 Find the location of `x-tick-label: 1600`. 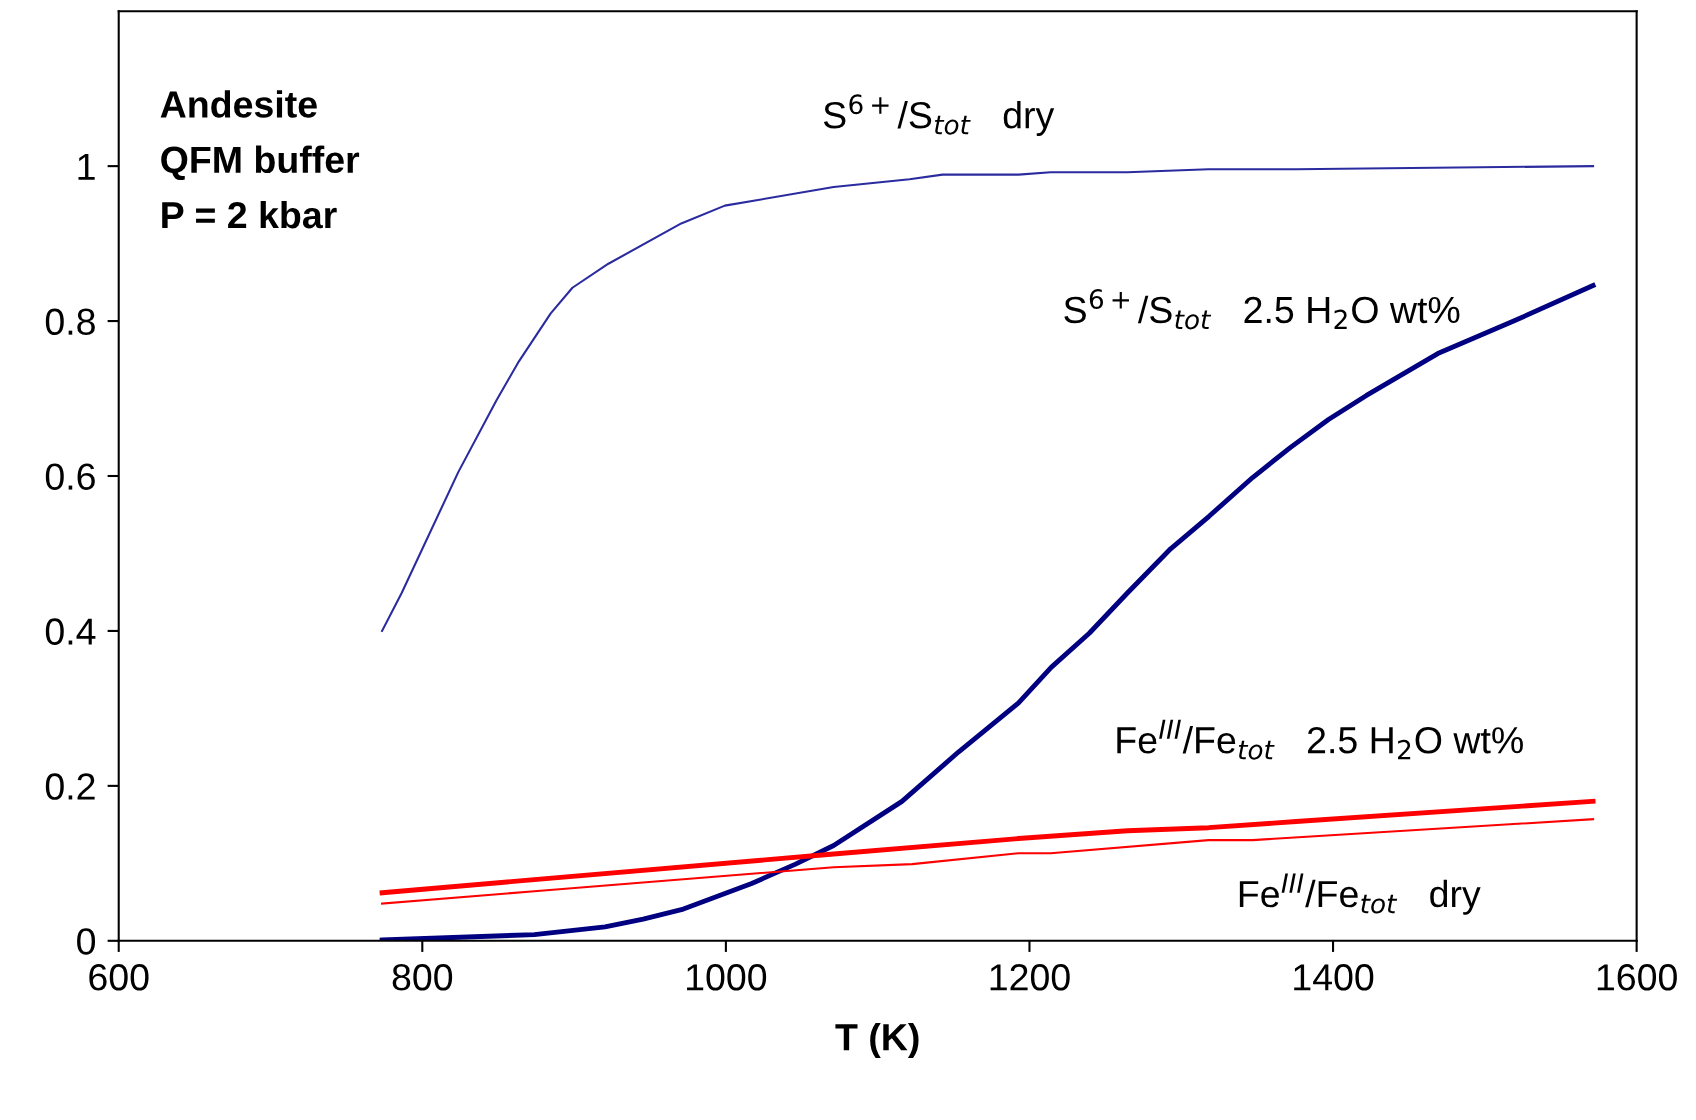

x-tick-label: 1600 is located at coordinates (1637, 977).